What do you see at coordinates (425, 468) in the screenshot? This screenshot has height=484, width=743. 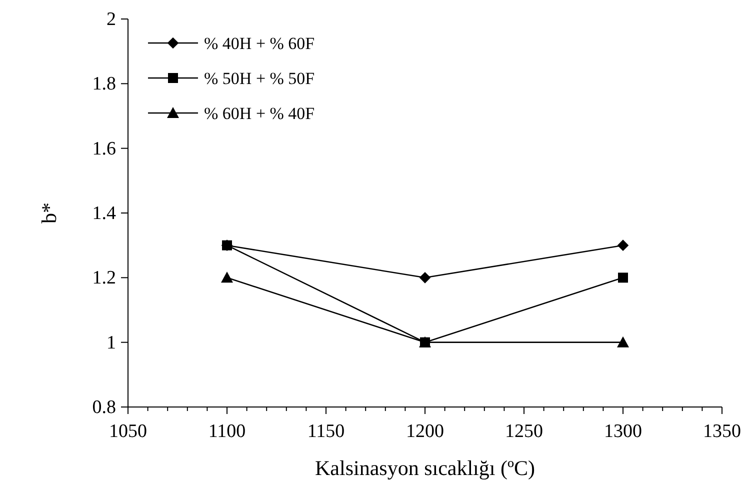 I see `x-axis-title: Kalsinasyon sıcaklığı (ºC)` at bounding box center [425, 468].